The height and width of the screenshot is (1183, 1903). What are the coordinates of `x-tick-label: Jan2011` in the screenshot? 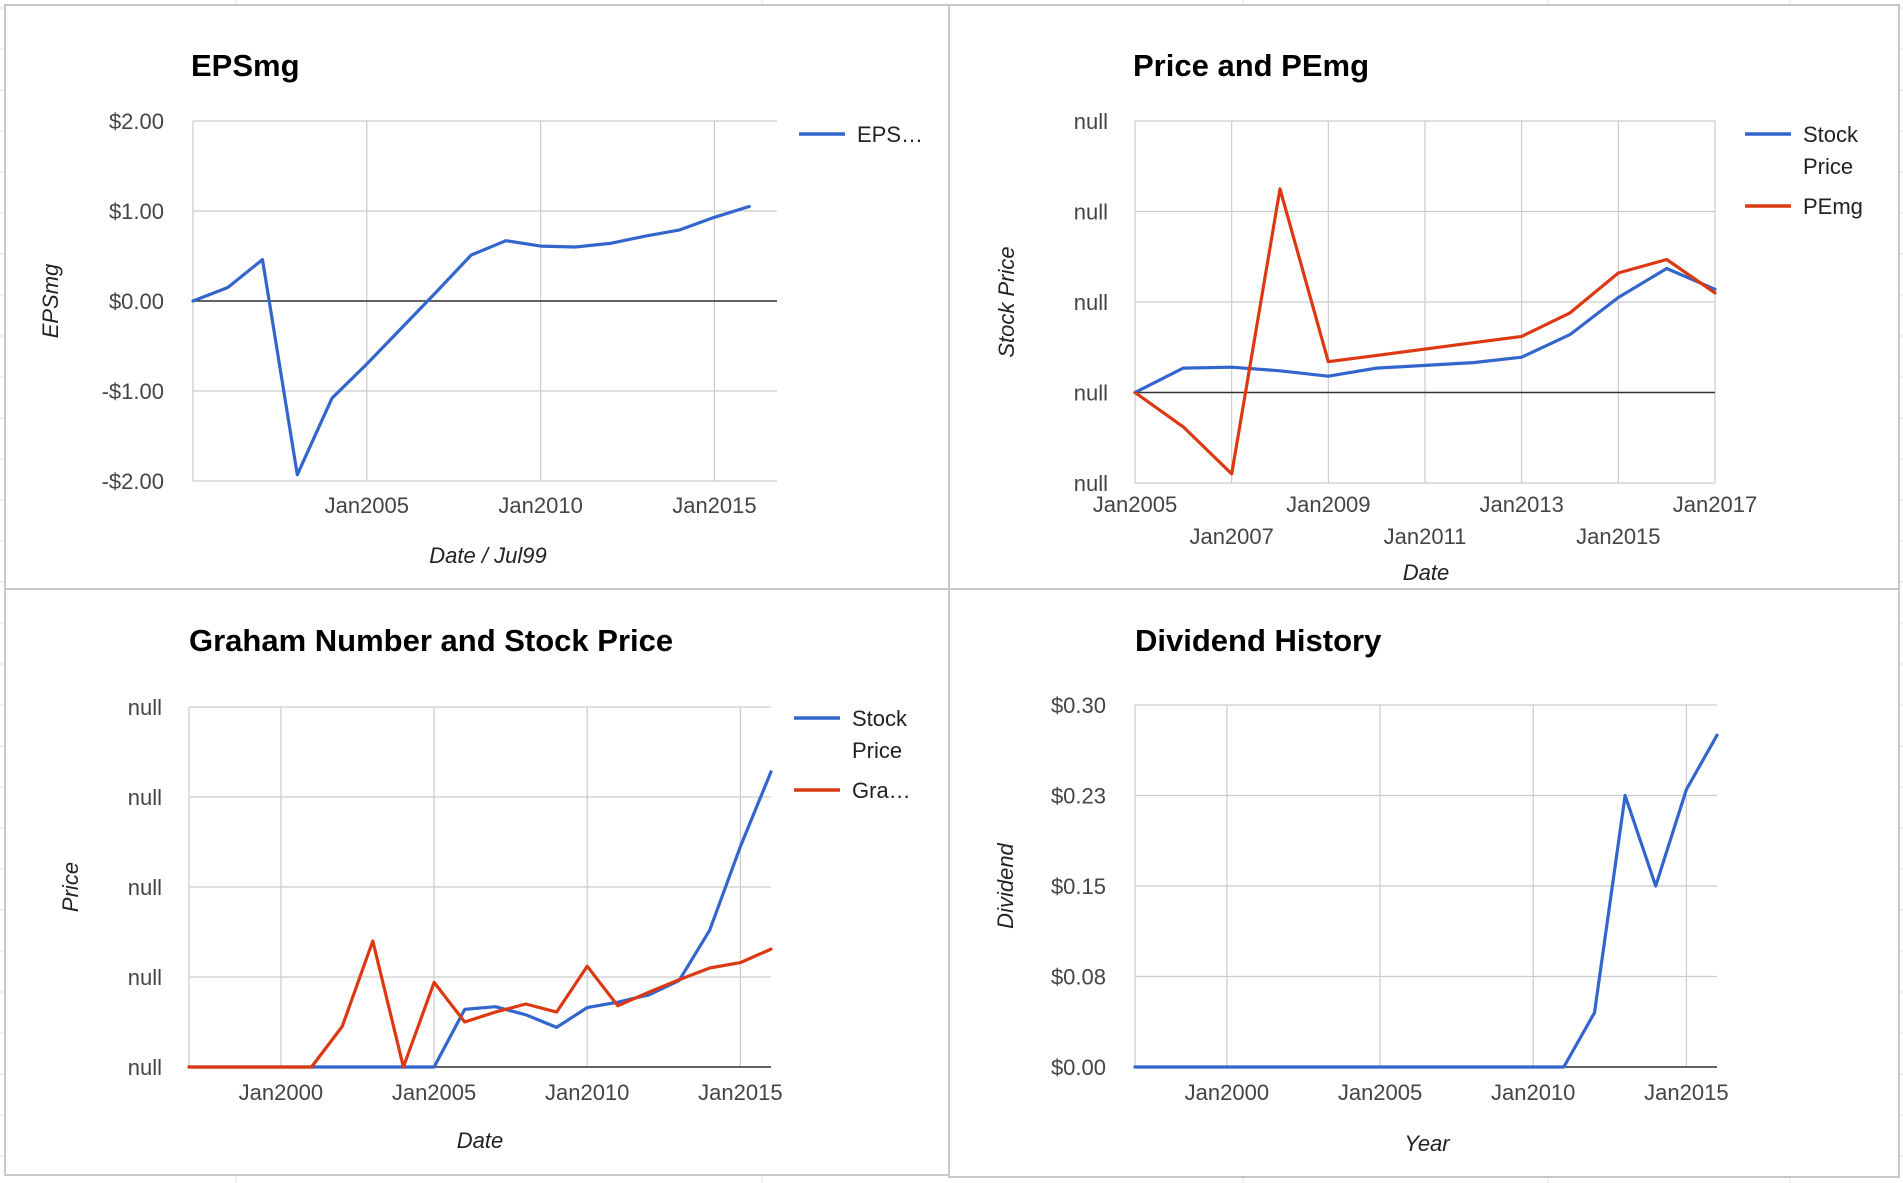 It's located at (1425, 536).